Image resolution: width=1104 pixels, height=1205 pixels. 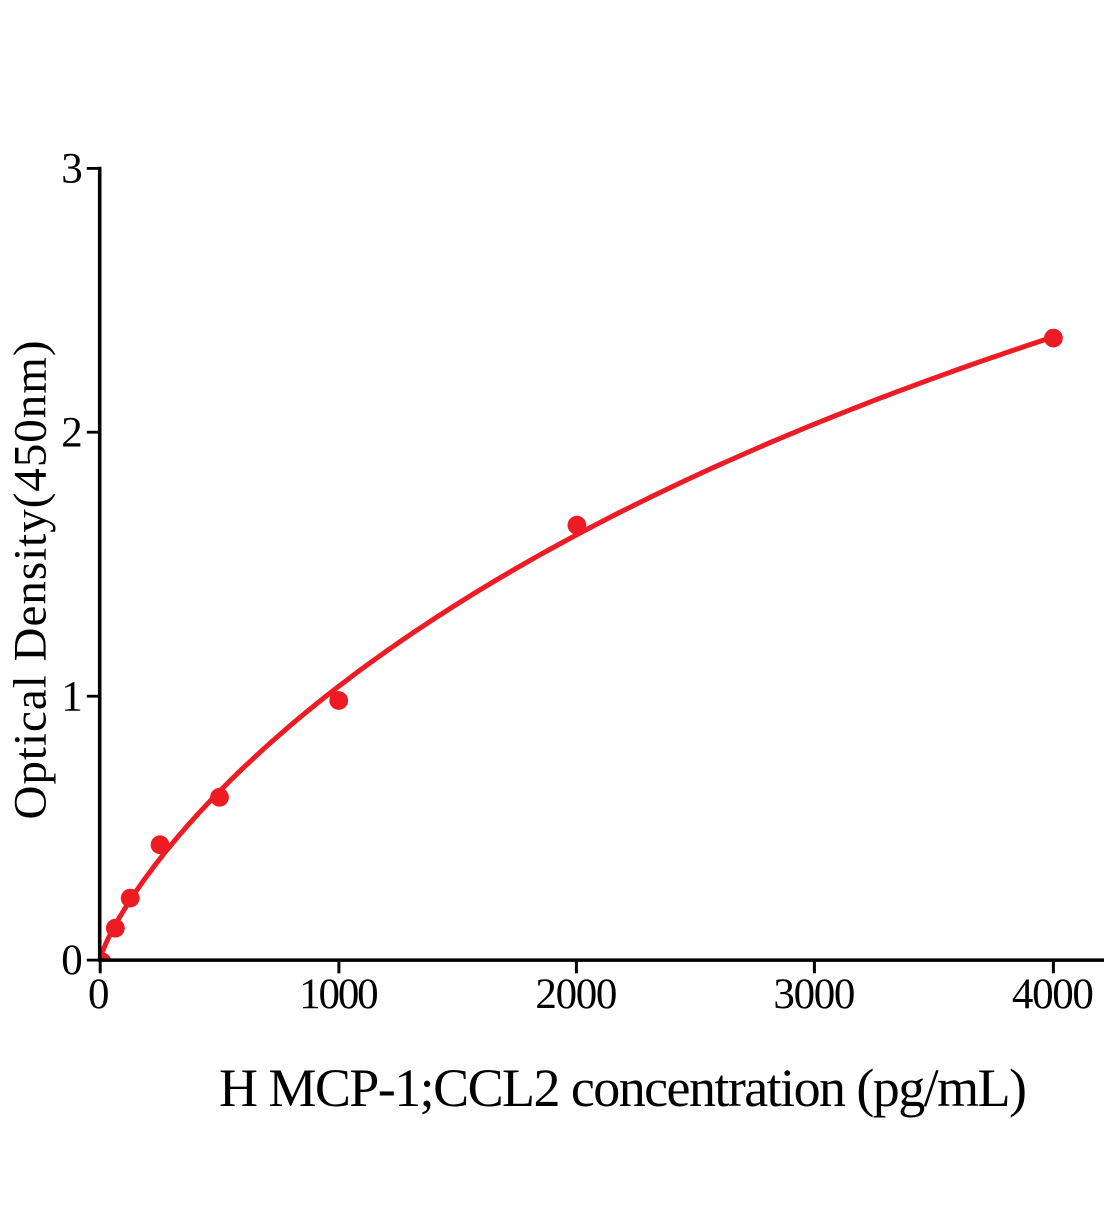 I want to click on svg-text: 4000, so click(x=1053, y=994).